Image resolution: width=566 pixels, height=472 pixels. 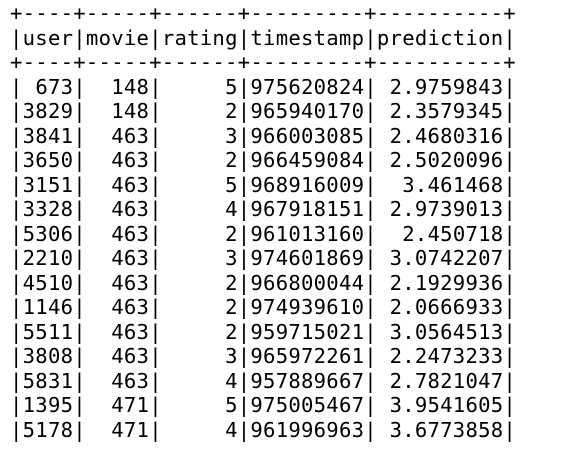 What do you see at coordinates (453, 233) in the screenshot?
I see `table-cell-prediction: 2.450718` at bounding box center [453, 233].